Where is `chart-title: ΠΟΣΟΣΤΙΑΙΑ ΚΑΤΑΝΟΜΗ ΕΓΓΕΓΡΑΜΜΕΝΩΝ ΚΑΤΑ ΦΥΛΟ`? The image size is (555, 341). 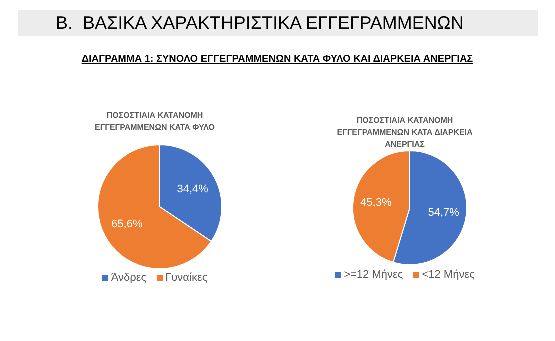 chart-title: ΠΟΣΟΣΤΙΑΙΑ ΚΑΤΑΝΟΜΗ ΕΓΓΕΓΡΑΜΜΕΝΩΝ ΚΑΤΑ ΦΥΛΟ is located at coordinates (155, 122).